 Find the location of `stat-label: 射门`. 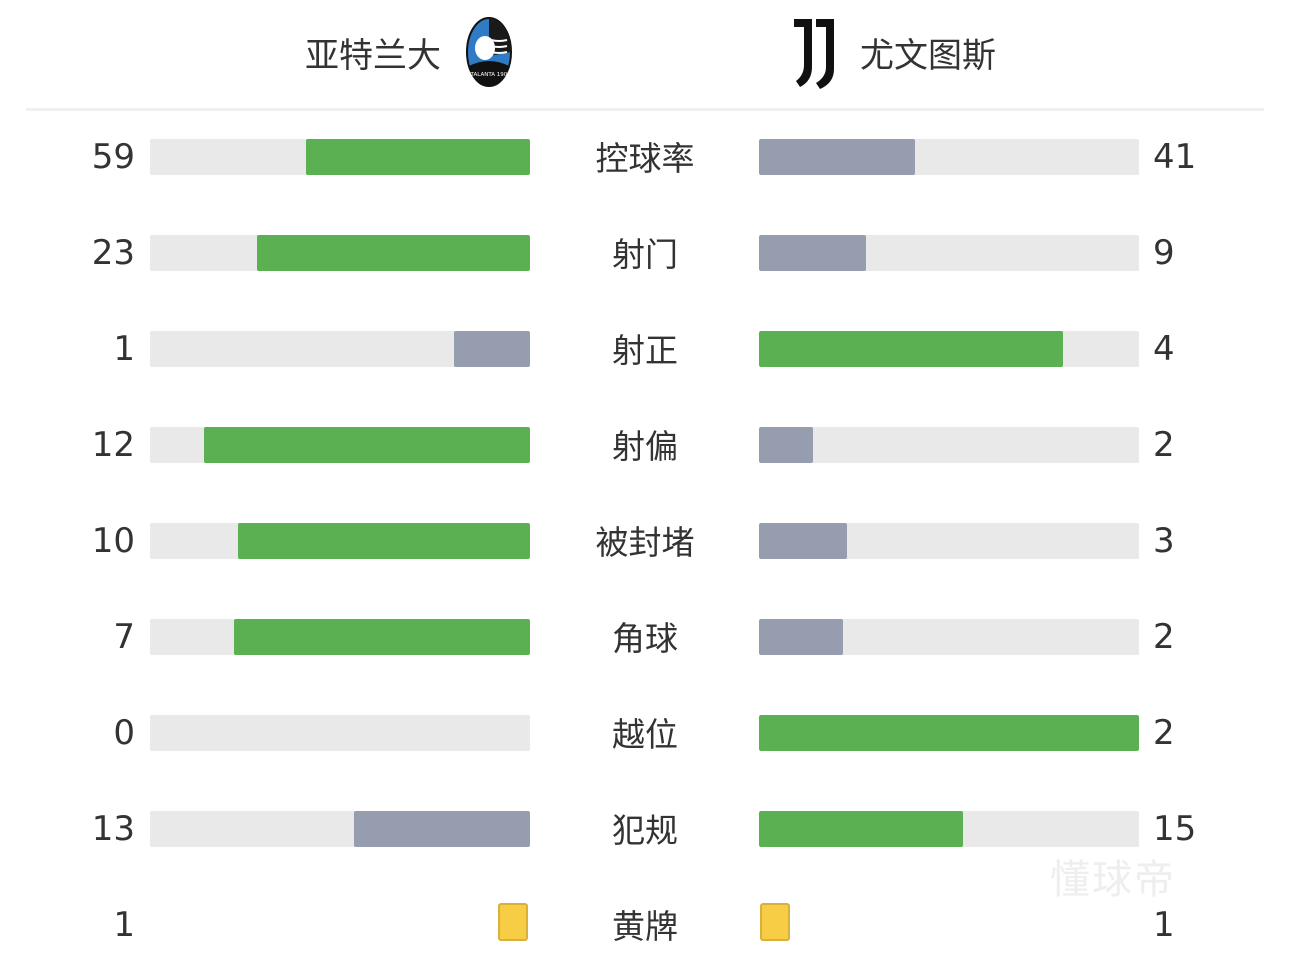

stat-label: 射门 is located at coordinates (645, 254).